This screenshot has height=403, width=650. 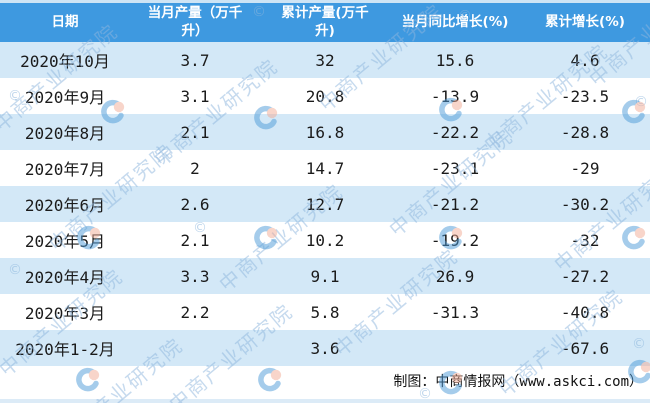 What do you see at coordinates (455, 22) in the screenshot?
I see `header-cell-yoy-growth: 当月同比增长(%)` at bounding box center [455, 22].